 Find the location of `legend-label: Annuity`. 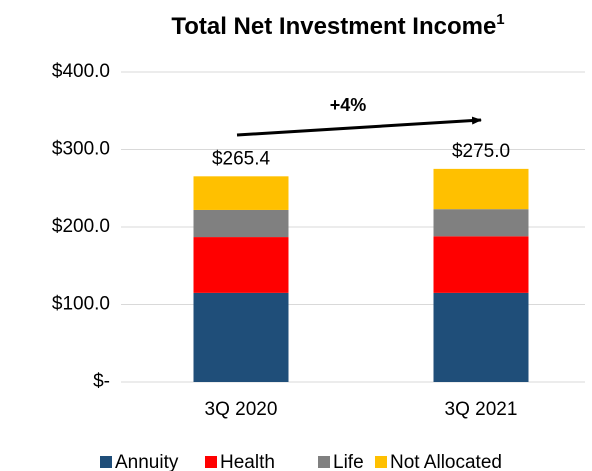

legend-label: Annuity is located at coordinates (147, 461).